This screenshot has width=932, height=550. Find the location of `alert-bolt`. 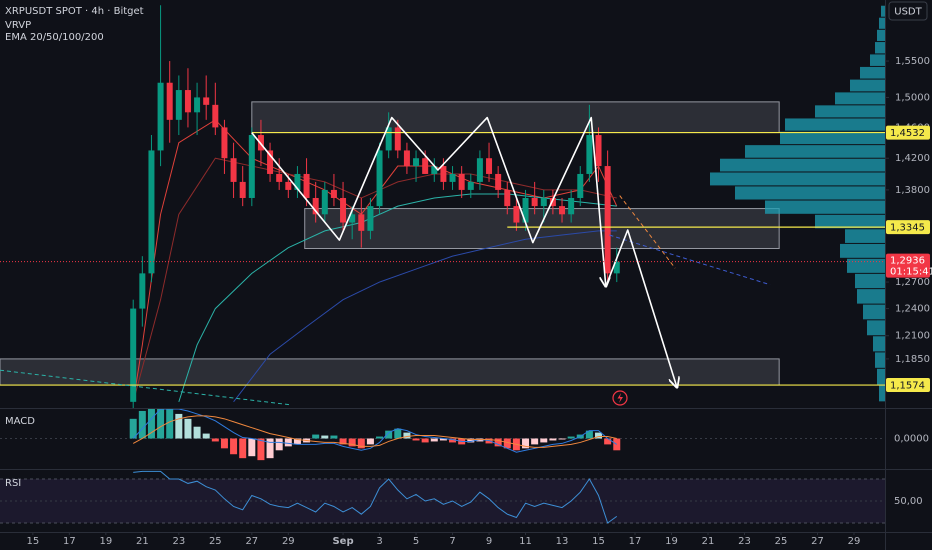

alert-bolt is located at coordinates (620, 398).